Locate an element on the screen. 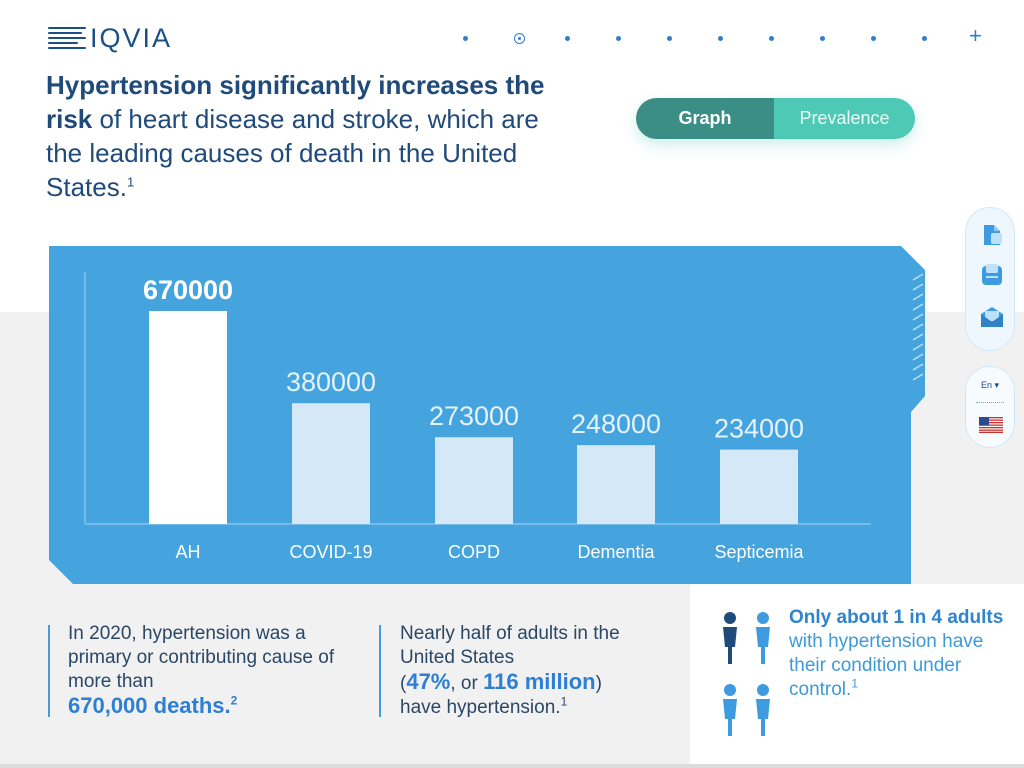  bar-value-label: 248000 is located at coordinates (616, 424).